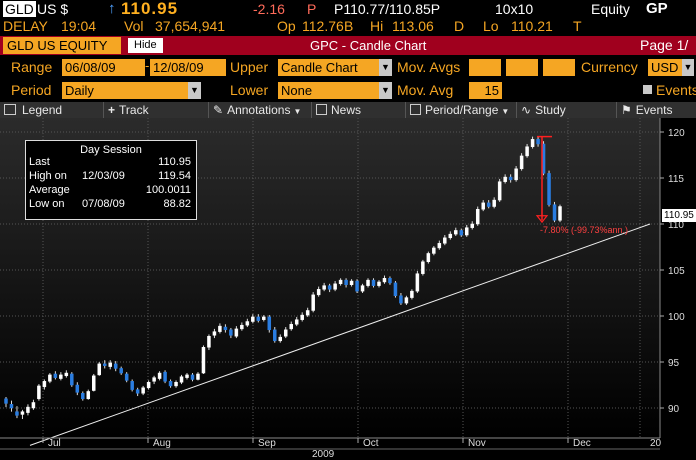 Image resolution: width=696 pixels, height=460 pixels. What do you see at coordinates (647, 89) in the screenshot?
I see `events-checkbox` at bounding box center [647, 89].